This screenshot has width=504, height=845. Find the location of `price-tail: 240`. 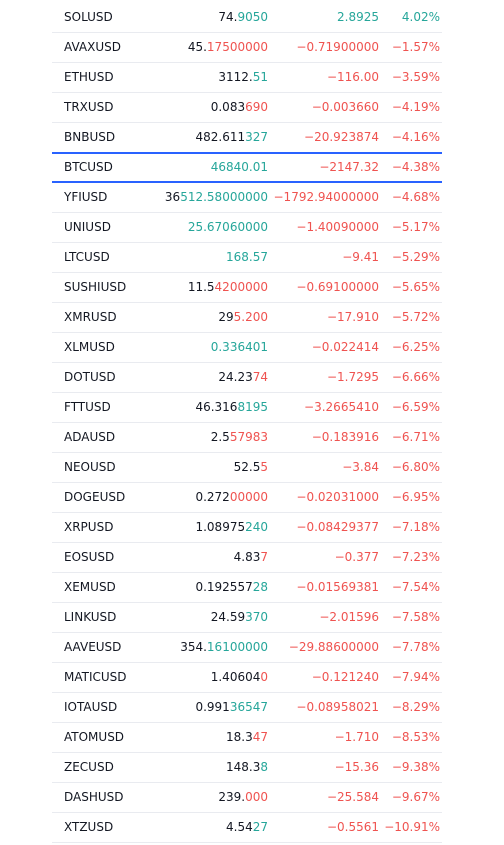

price-tail: 240 is located at coordinates (256, 527).